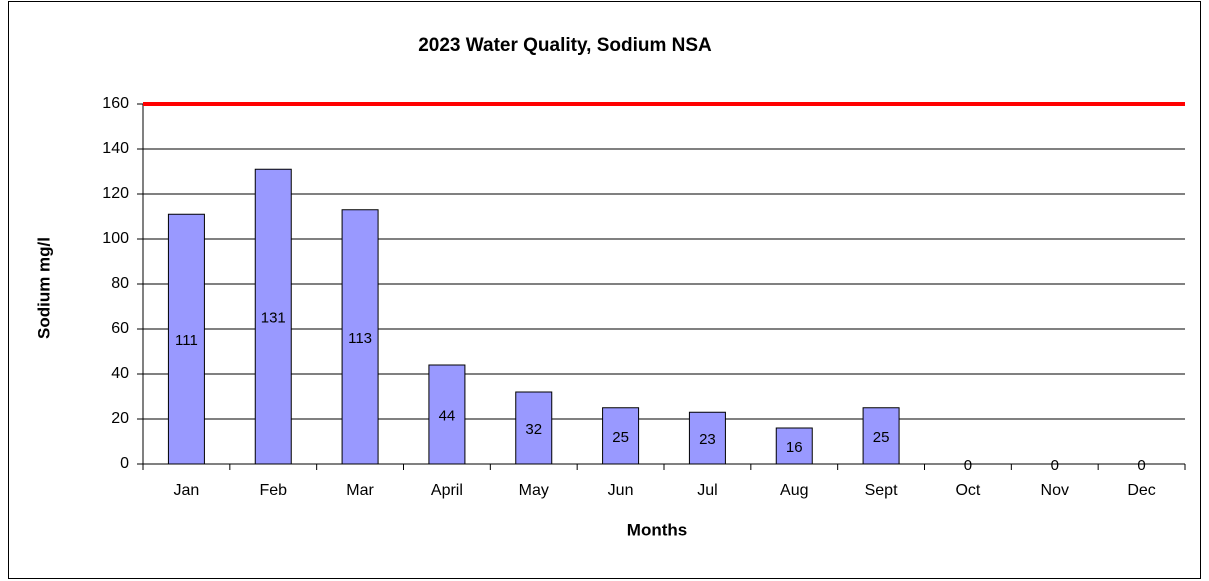 The width and height of the screenshot is (1209, 581). I want to click on data-label: 16, so click(794, 447).